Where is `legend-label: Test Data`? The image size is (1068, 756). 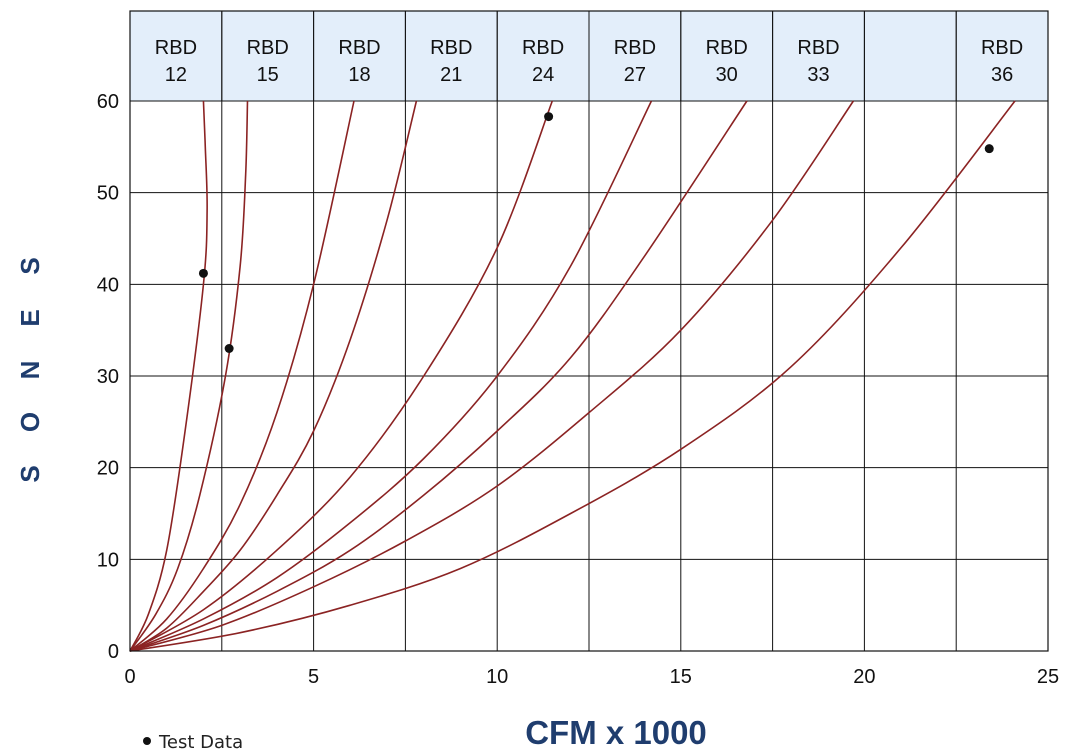
legend-label: Test Data is located at coordinates (201, 742).